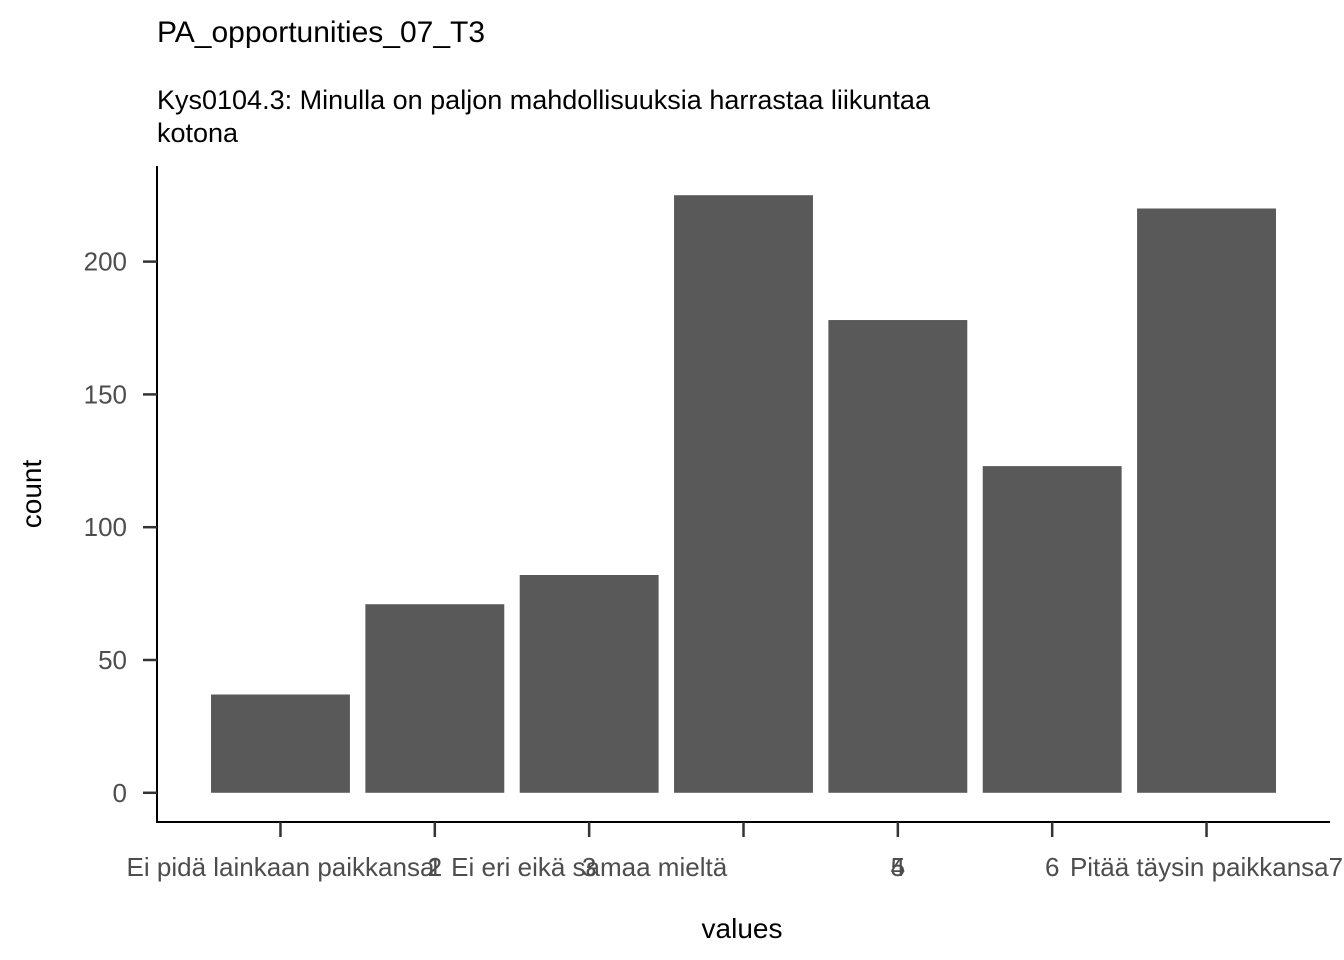  What do you see at coordinates (742, 928) in the screenshot?
I see `x-axis-title: values` at bounding box center [742, 928].